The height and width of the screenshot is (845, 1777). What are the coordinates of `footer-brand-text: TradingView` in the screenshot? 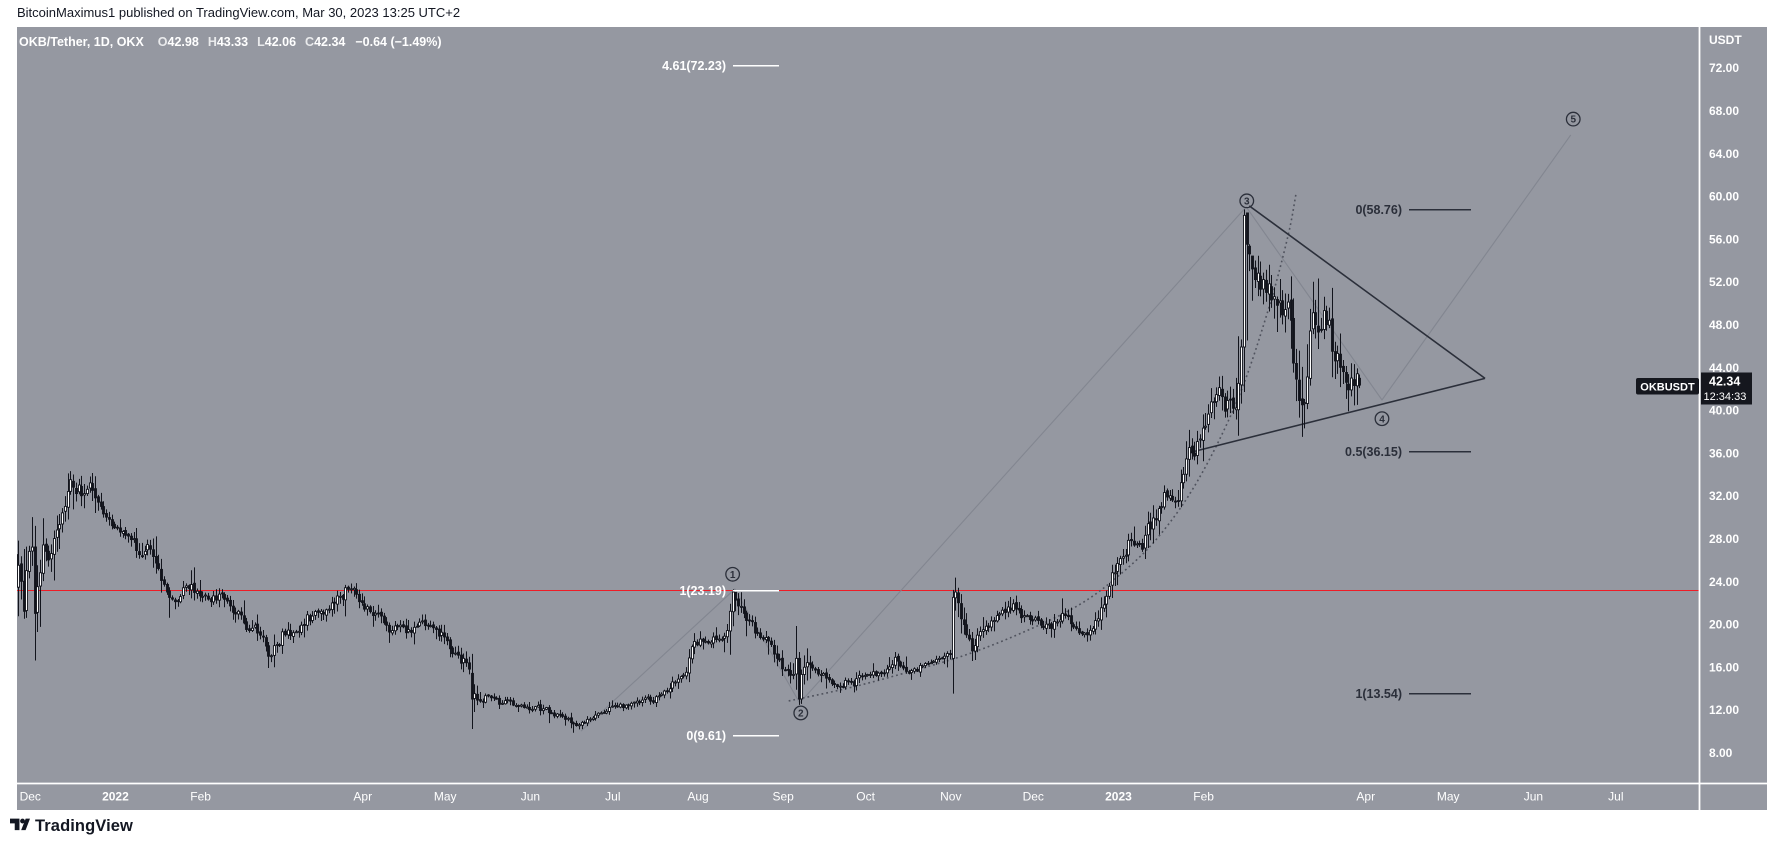 It's located at (84, 825).